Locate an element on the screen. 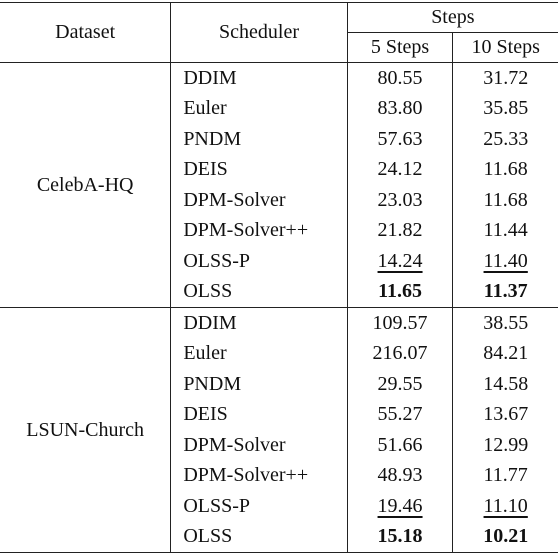 The height and width of the screenshot is (554, 558). header-row: Dataset Scheduler Steps is located at coordinates (279, 32).